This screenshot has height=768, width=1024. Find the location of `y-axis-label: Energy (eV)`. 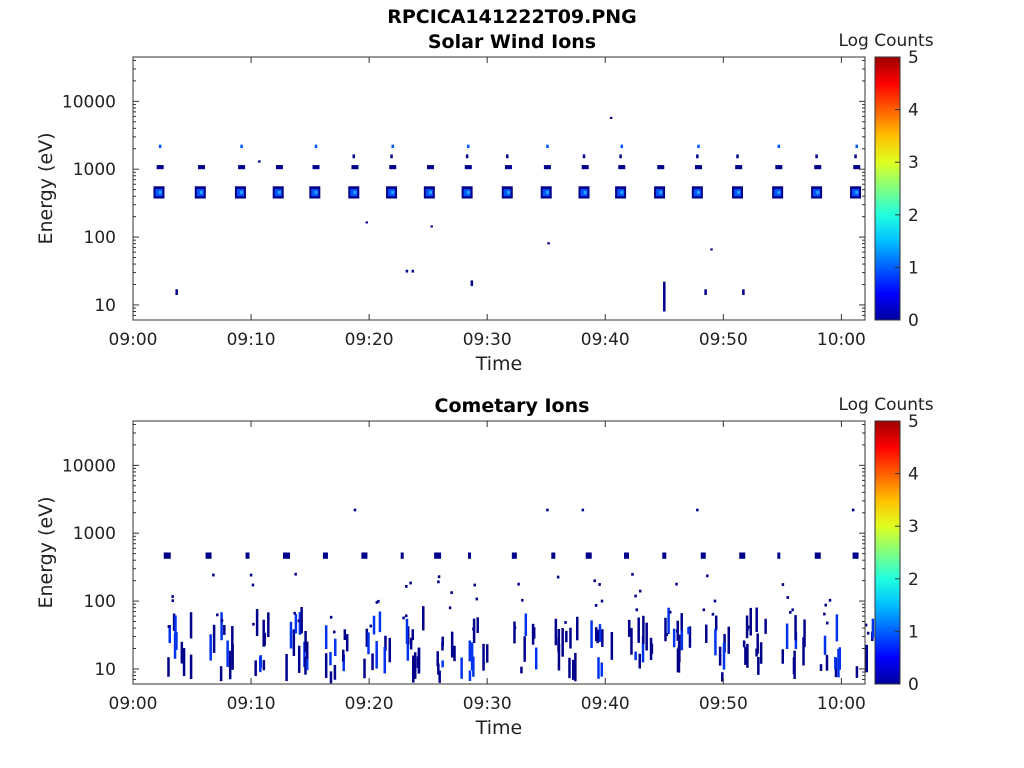

y-axis-label: Energy (eV) is located at coordinates (46, 188).